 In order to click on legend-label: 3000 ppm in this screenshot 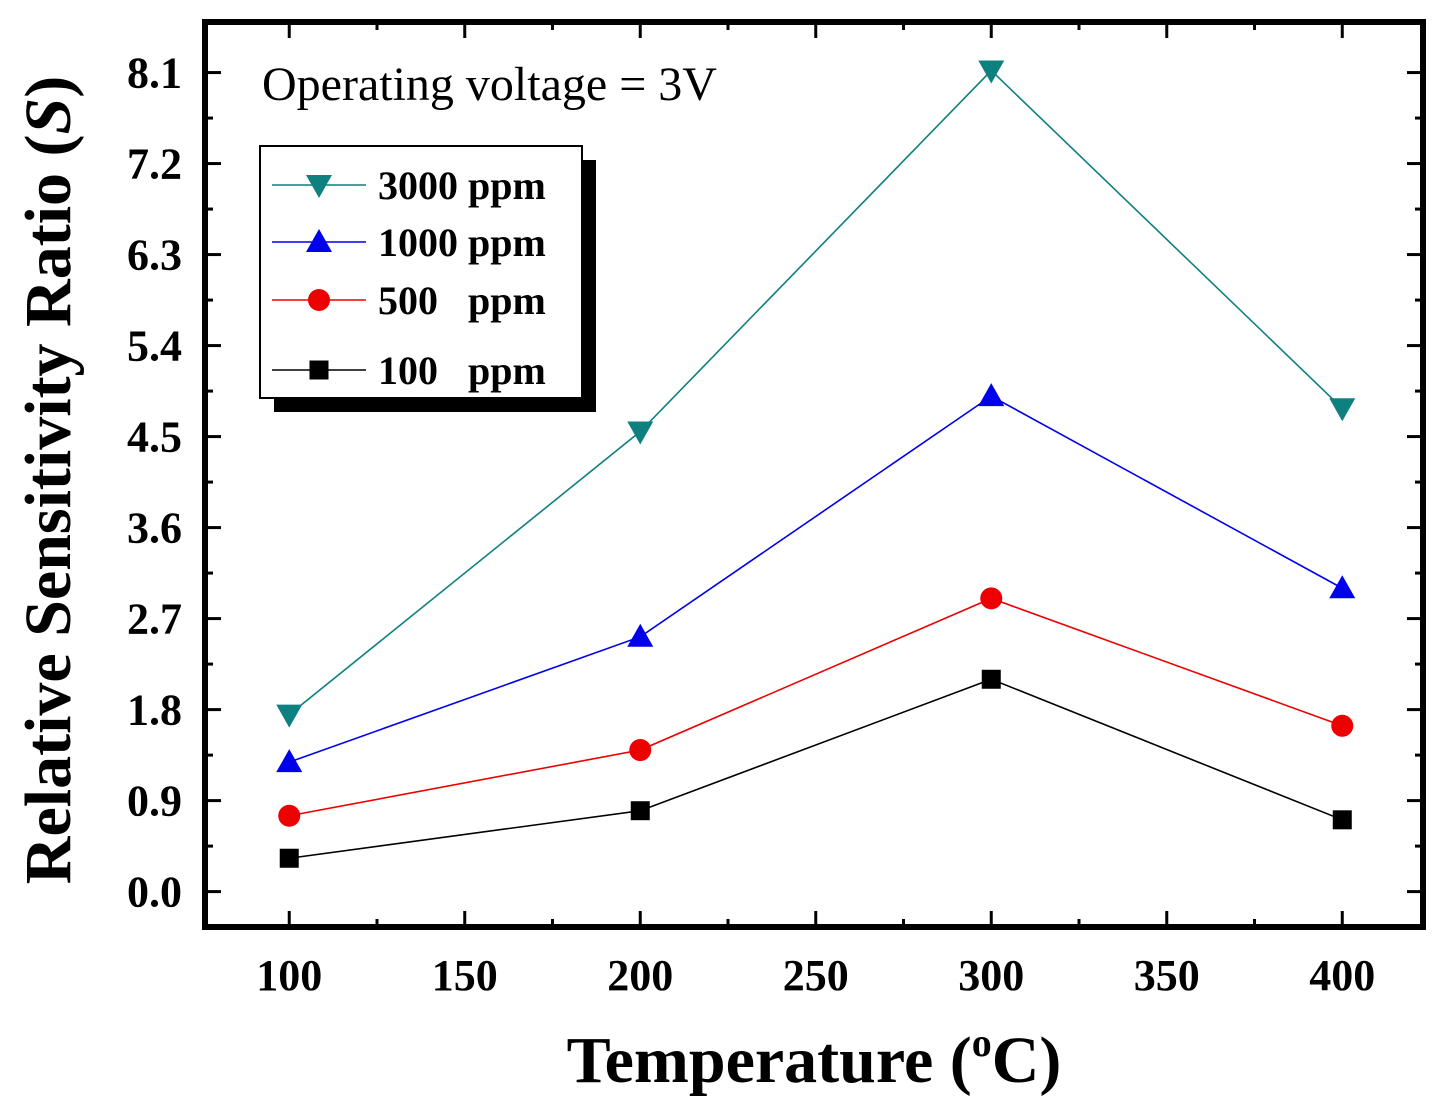, I will do `click(462, 185)`.